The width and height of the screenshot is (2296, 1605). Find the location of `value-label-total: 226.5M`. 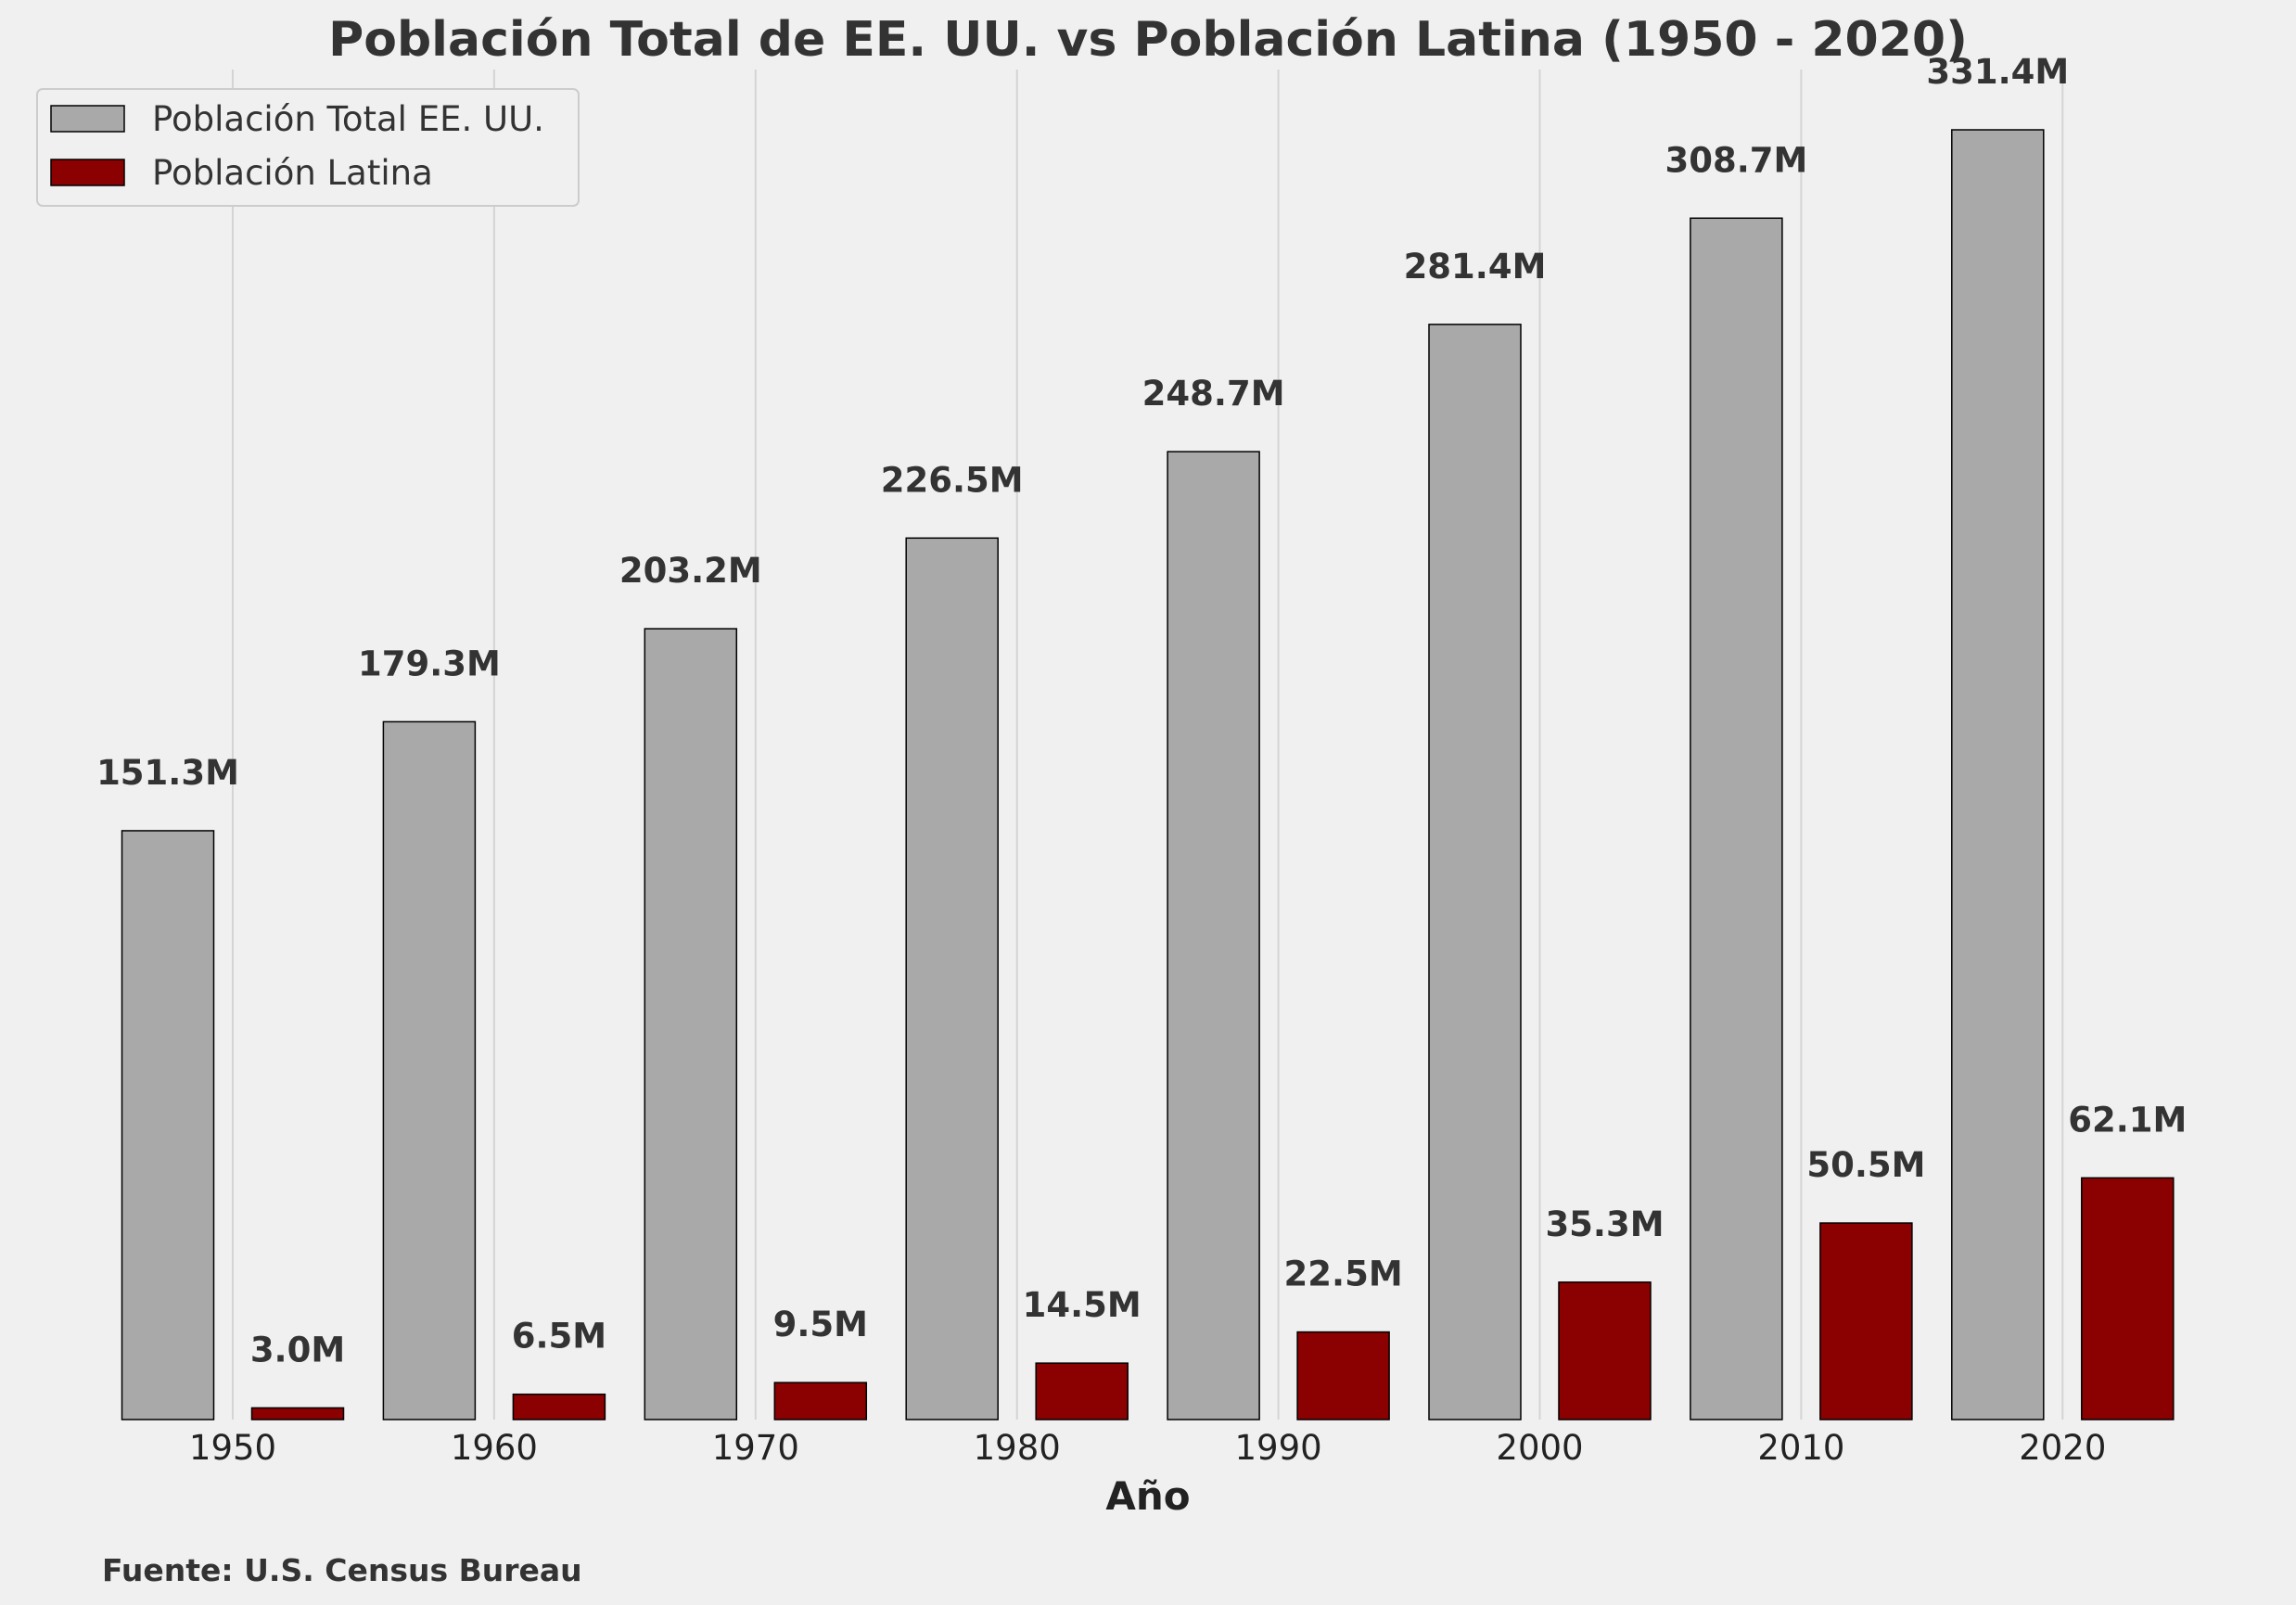

value-label-total: 226.5M is located at coordinates (952, 480).